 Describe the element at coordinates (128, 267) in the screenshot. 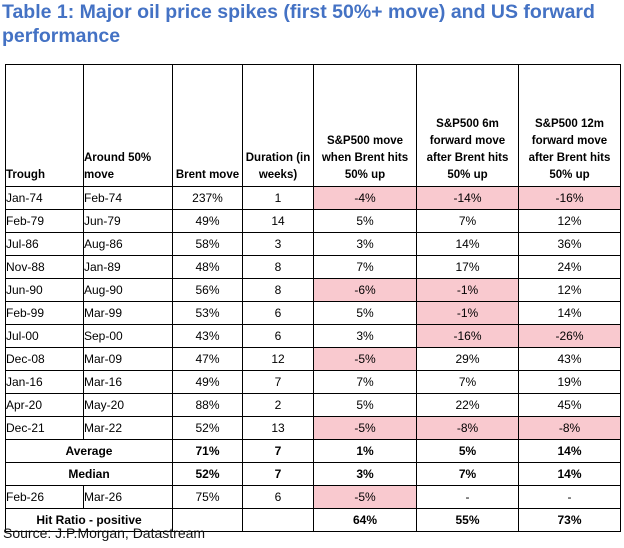

I see `around-cell: Jan-89` at that location.